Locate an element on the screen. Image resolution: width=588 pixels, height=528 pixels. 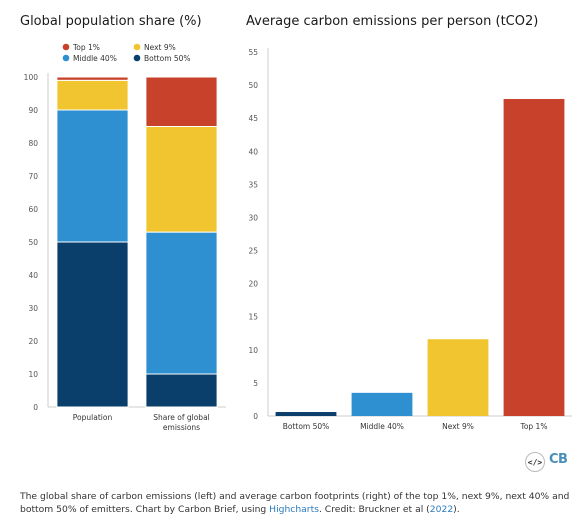
left-y-tick-label: 0 is located at coordinates (35, 407).